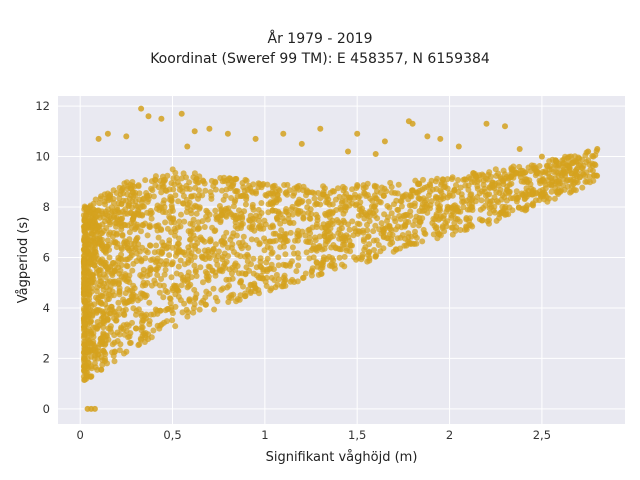 Image resolution: width=640 pixels, height=480 pixels. What do you see at coordinates (46, 257) in the screenshot?
I see `y-tick-label: 6` at bounding box center [46, 257].